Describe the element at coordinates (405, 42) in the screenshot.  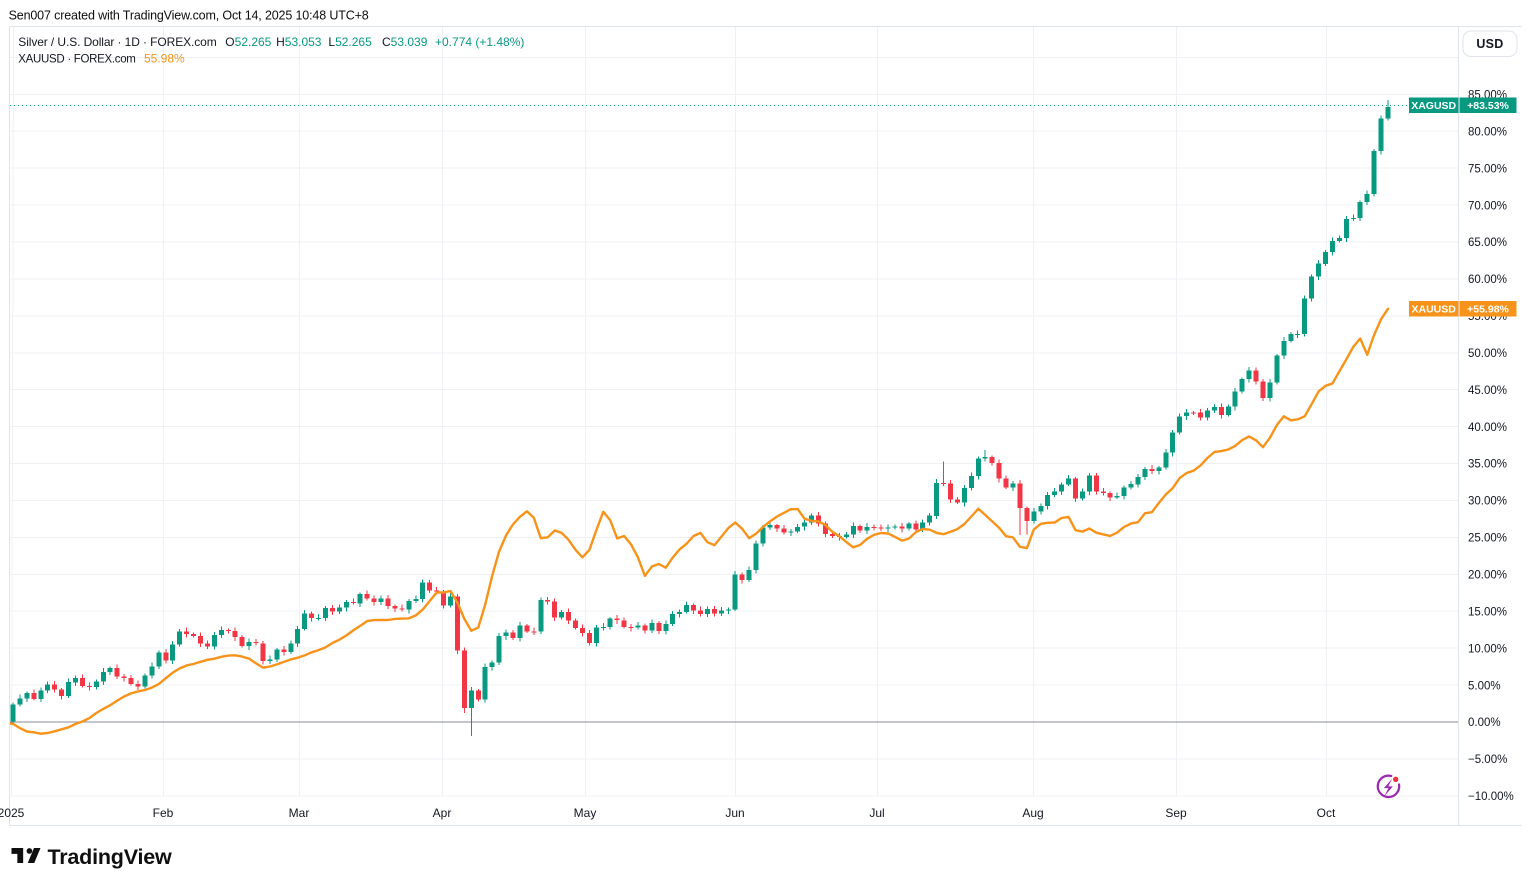
I see `svg-text: C53.039` at that location.